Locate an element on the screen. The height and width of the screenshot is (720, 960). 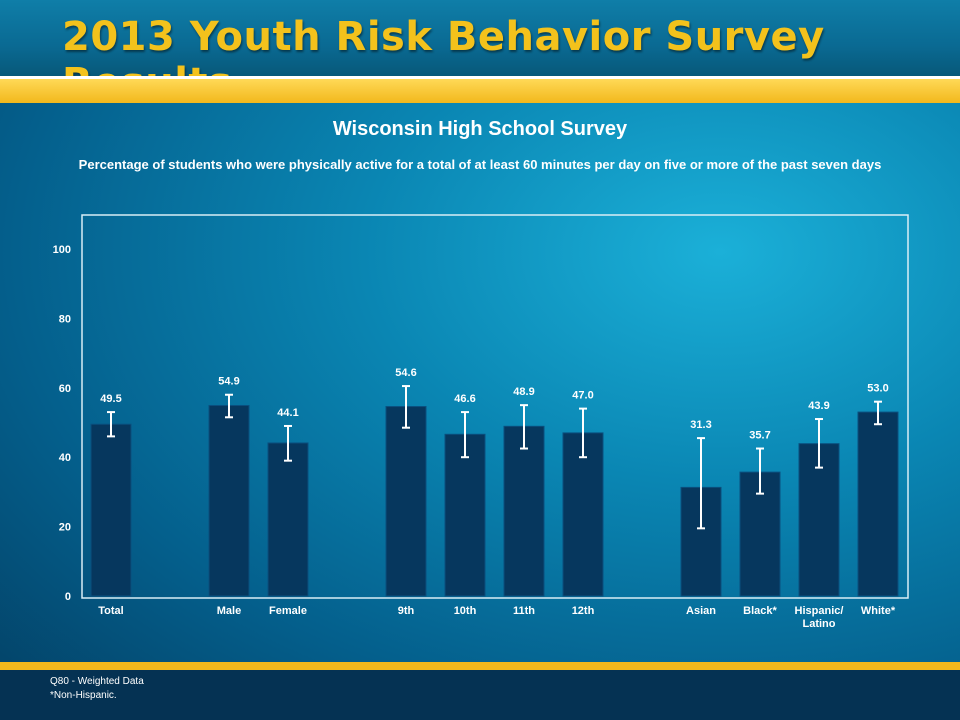
data-label: 44.1 is located at coordinates (287, 413).